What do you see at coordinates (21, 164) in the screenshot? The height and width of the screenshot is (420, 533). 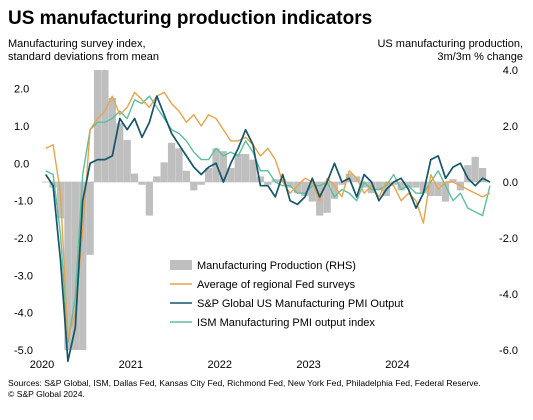 I see `left-tick-label: 0.0` at bounding box center [21, 164].